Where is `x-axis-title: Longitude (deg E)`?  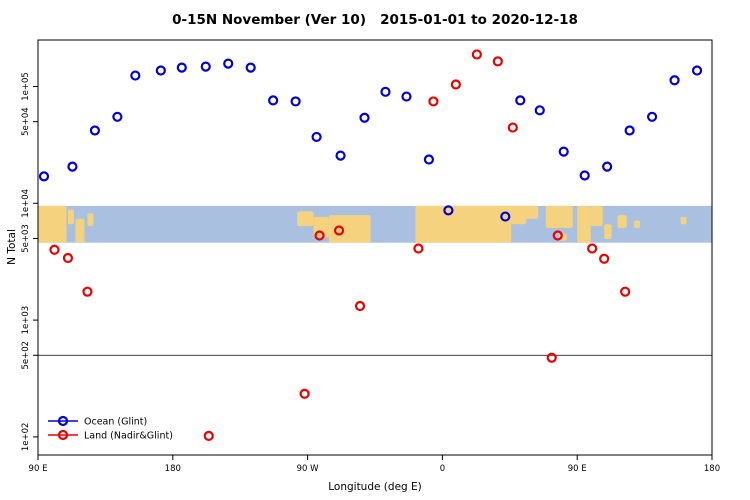 x-axis-title: Longitude (deg E) is located at coordinates (375, 487).